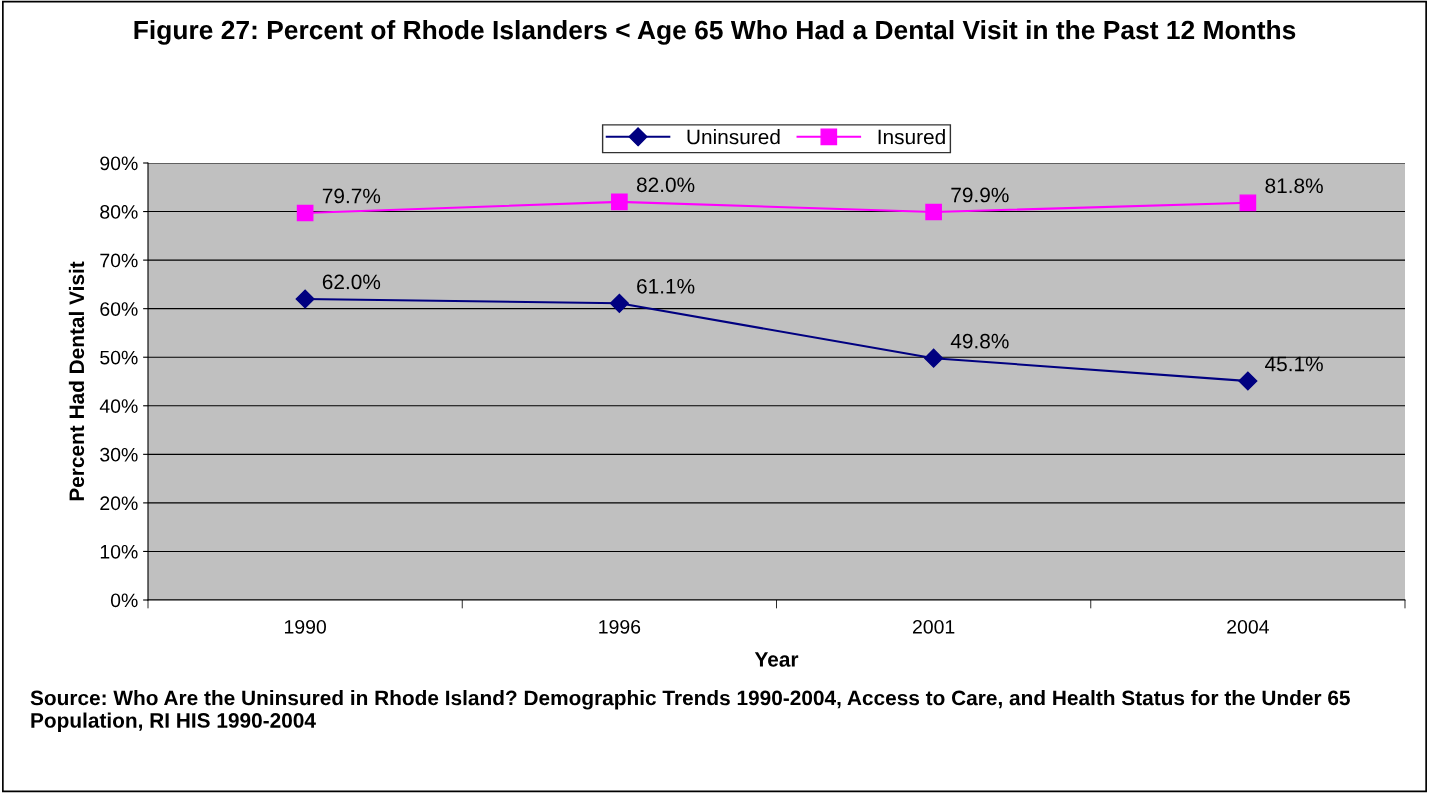  What do you see at coordinates (979, 341) in the screenshot?
I see `data-label: 49.8%` at bounding box center [979, 341].